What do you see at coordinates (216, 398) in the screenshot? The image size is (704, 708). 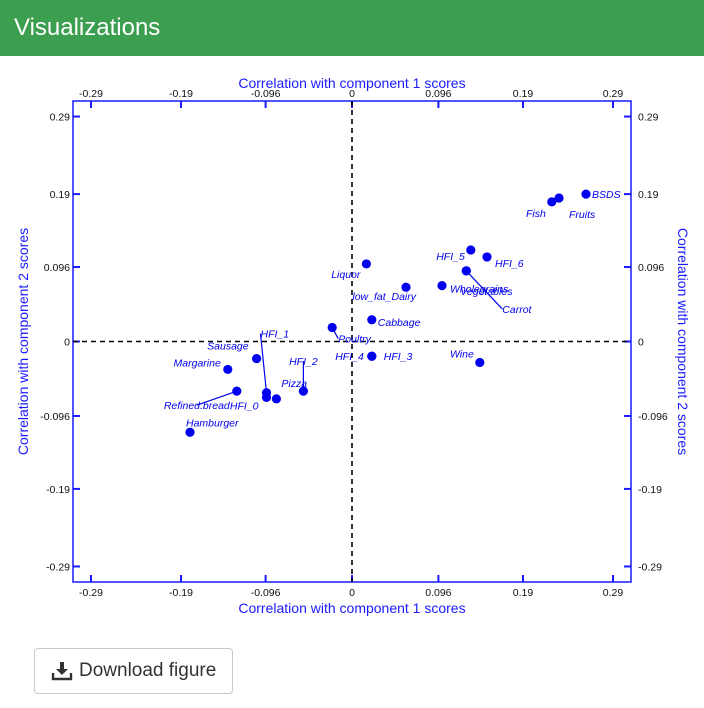 I see `leader-line-refined-bread` at bounding box center [216, 398].